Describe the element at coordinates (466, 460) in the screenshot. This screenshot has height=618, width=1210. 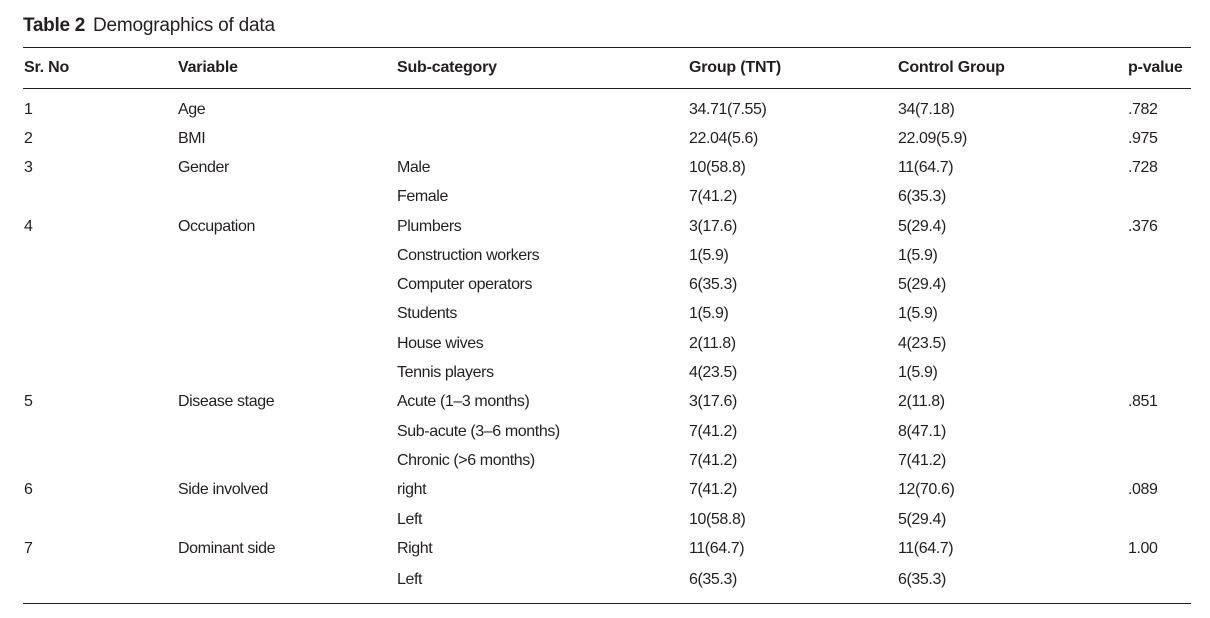
I see `sub-category-cell: Chronic (>6 months)` at that location.